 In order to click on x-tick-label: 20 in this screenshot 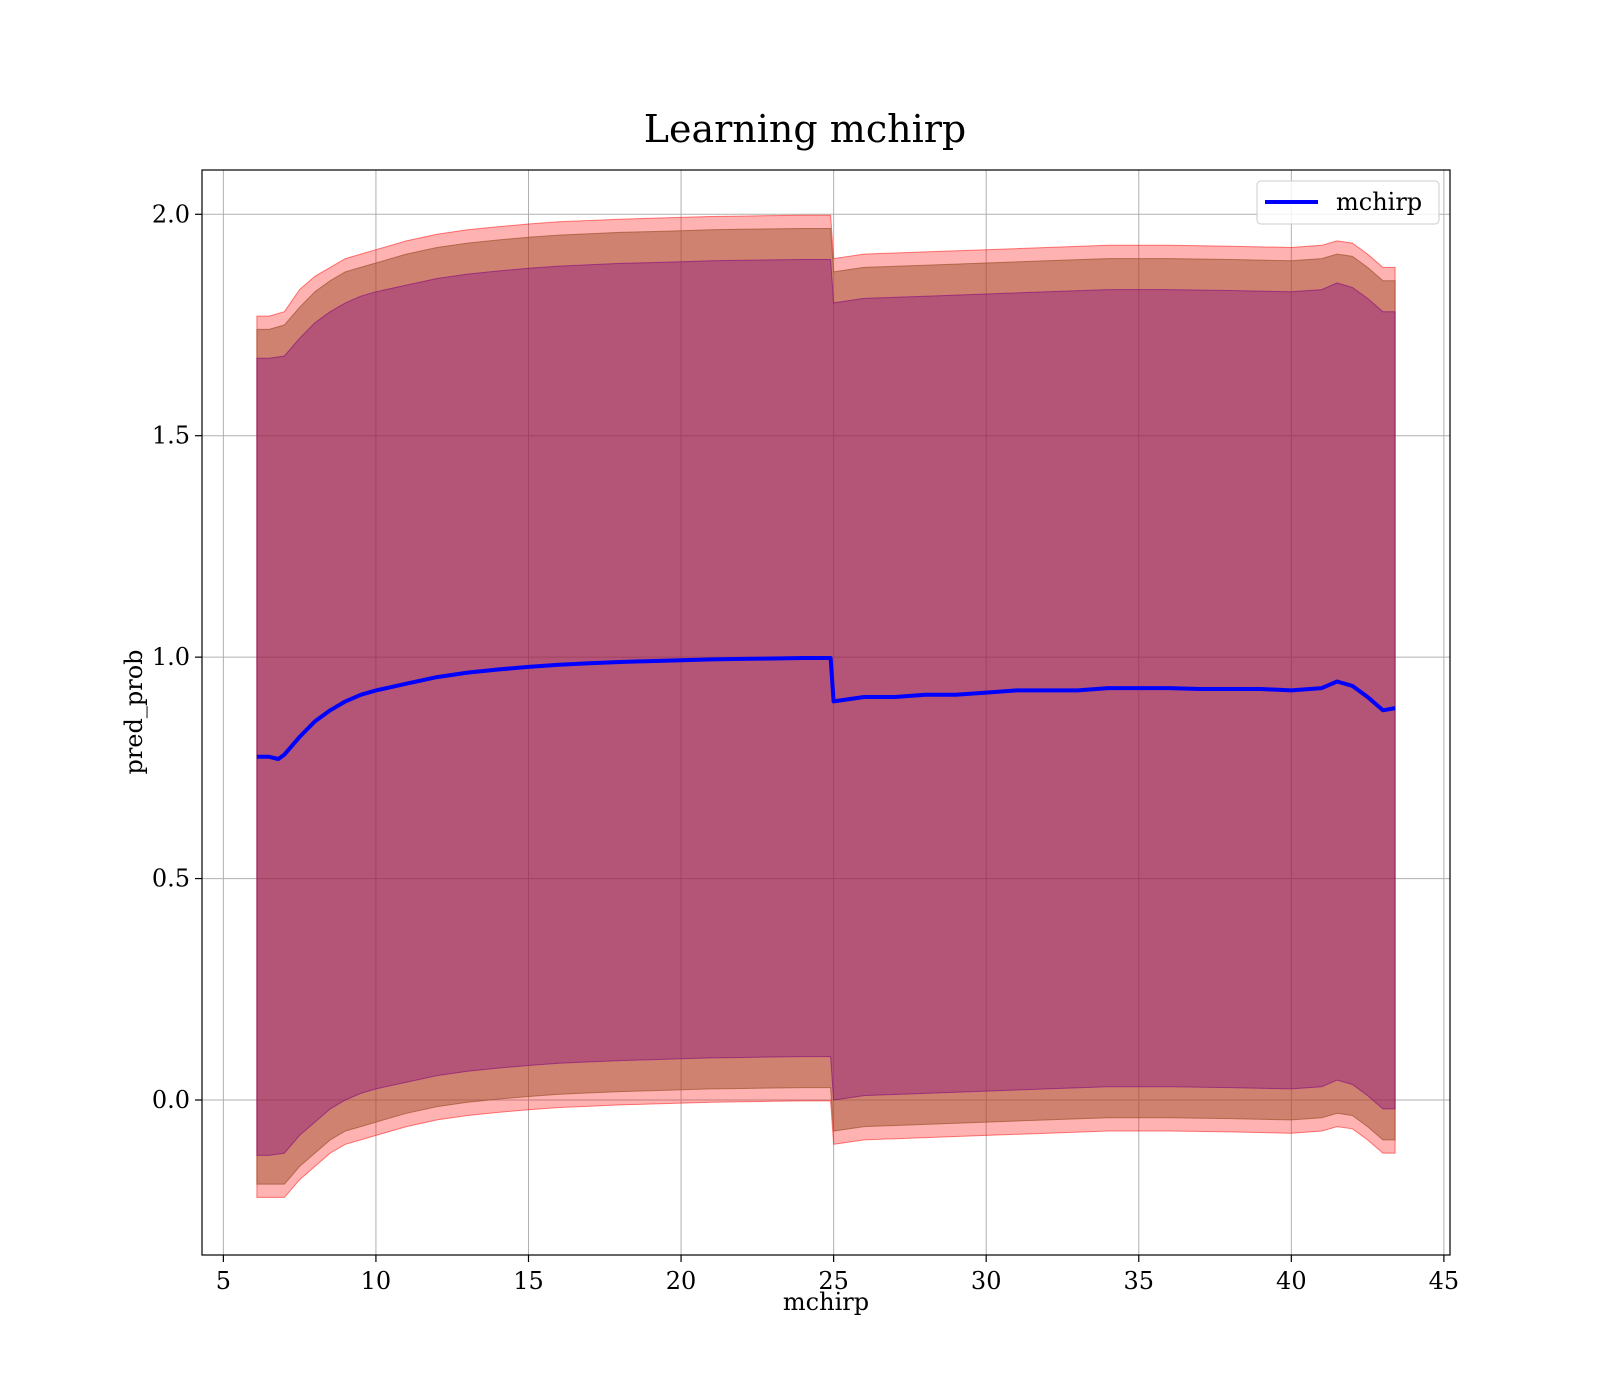, I will do `click(681, 1281)`.